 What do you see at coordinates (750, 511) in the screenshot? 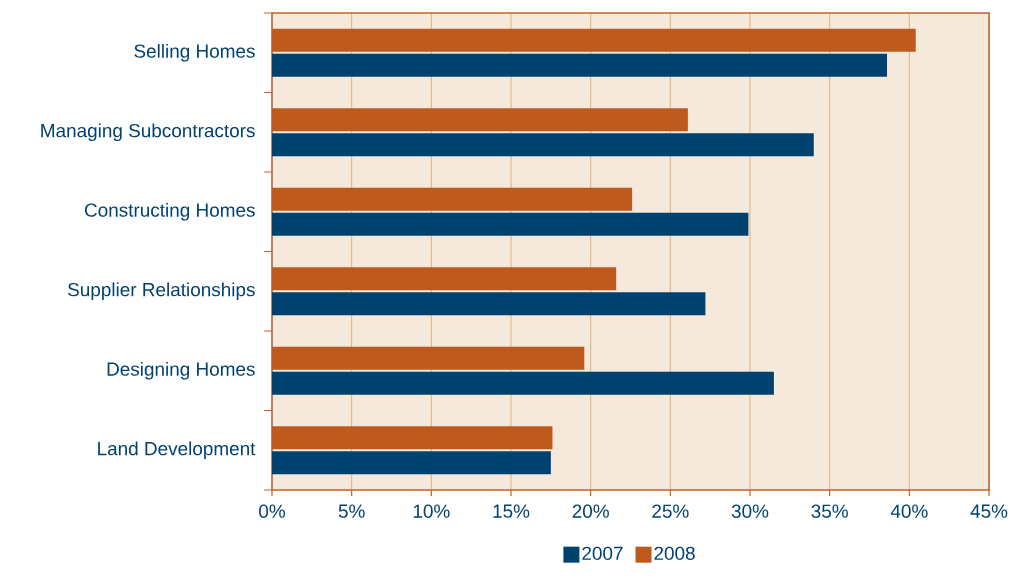
I see `x-tick-label: 30%` at bounding box center [750, 511].